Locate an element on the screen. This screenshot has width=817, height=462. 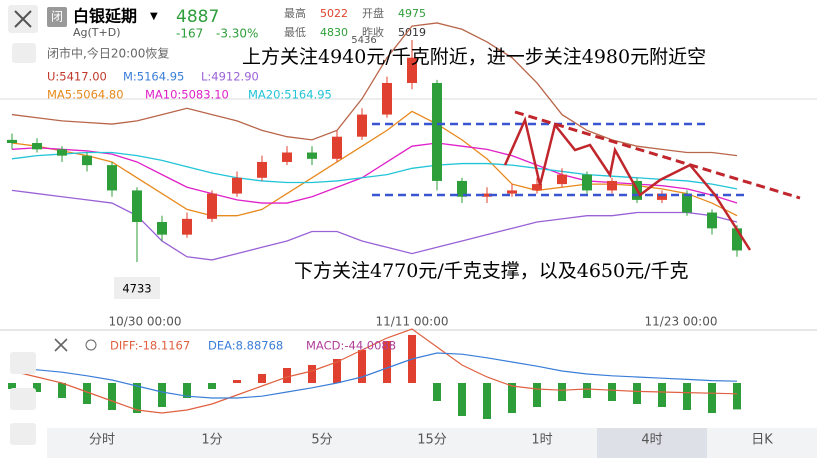
price: 4887 is located at coordinates (197, 17).